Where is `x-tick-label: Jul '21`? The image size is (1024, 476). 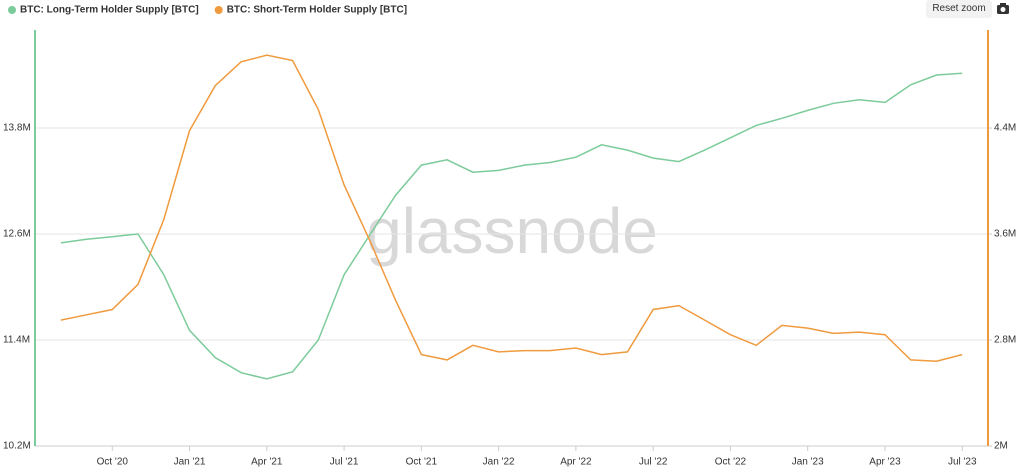 x-tick-label: Jul '21 is located at coordinates (344, 462).